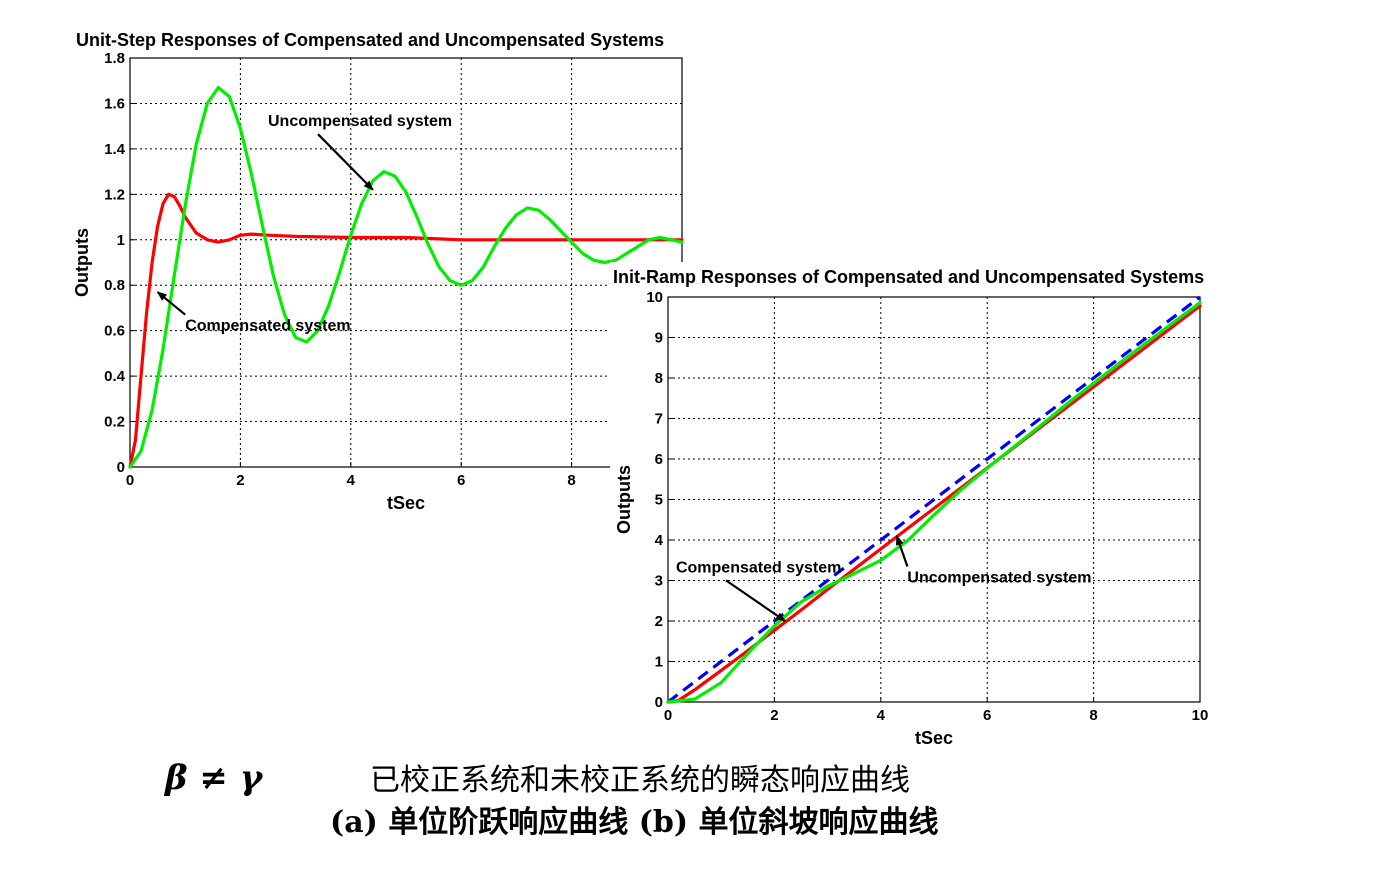 Image resolution: width=1394 pixels, height=893 pixels. What do you see at coordinates (214, 778) in the screenshot?
I see `beta-not-equal-gamma: β ≠ γ` at bounding box center [214, 778].